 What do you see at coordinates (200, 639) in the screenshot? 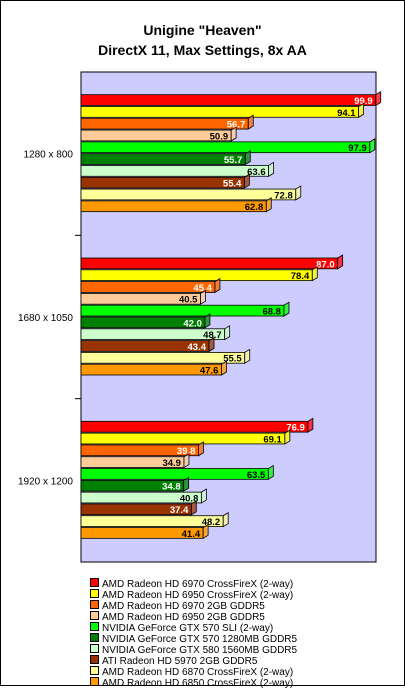
I see `legend-label: NVIDIA GeForce GTX 570 1280MB GDDR5` at bounding box center [200, 639].